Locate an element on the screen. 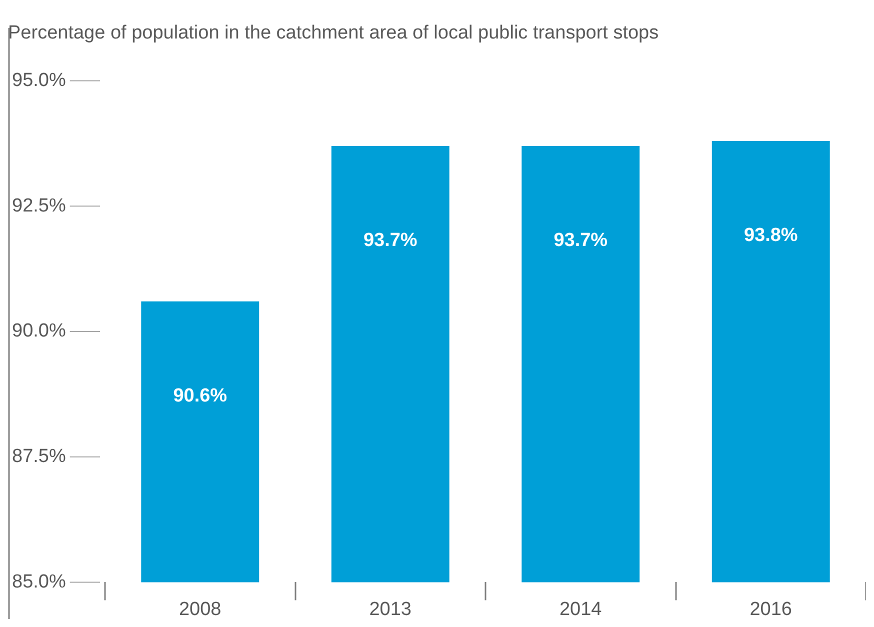 The image size is (874, 627). x-tick-label: 2016 is located at coordinates (771, 609).